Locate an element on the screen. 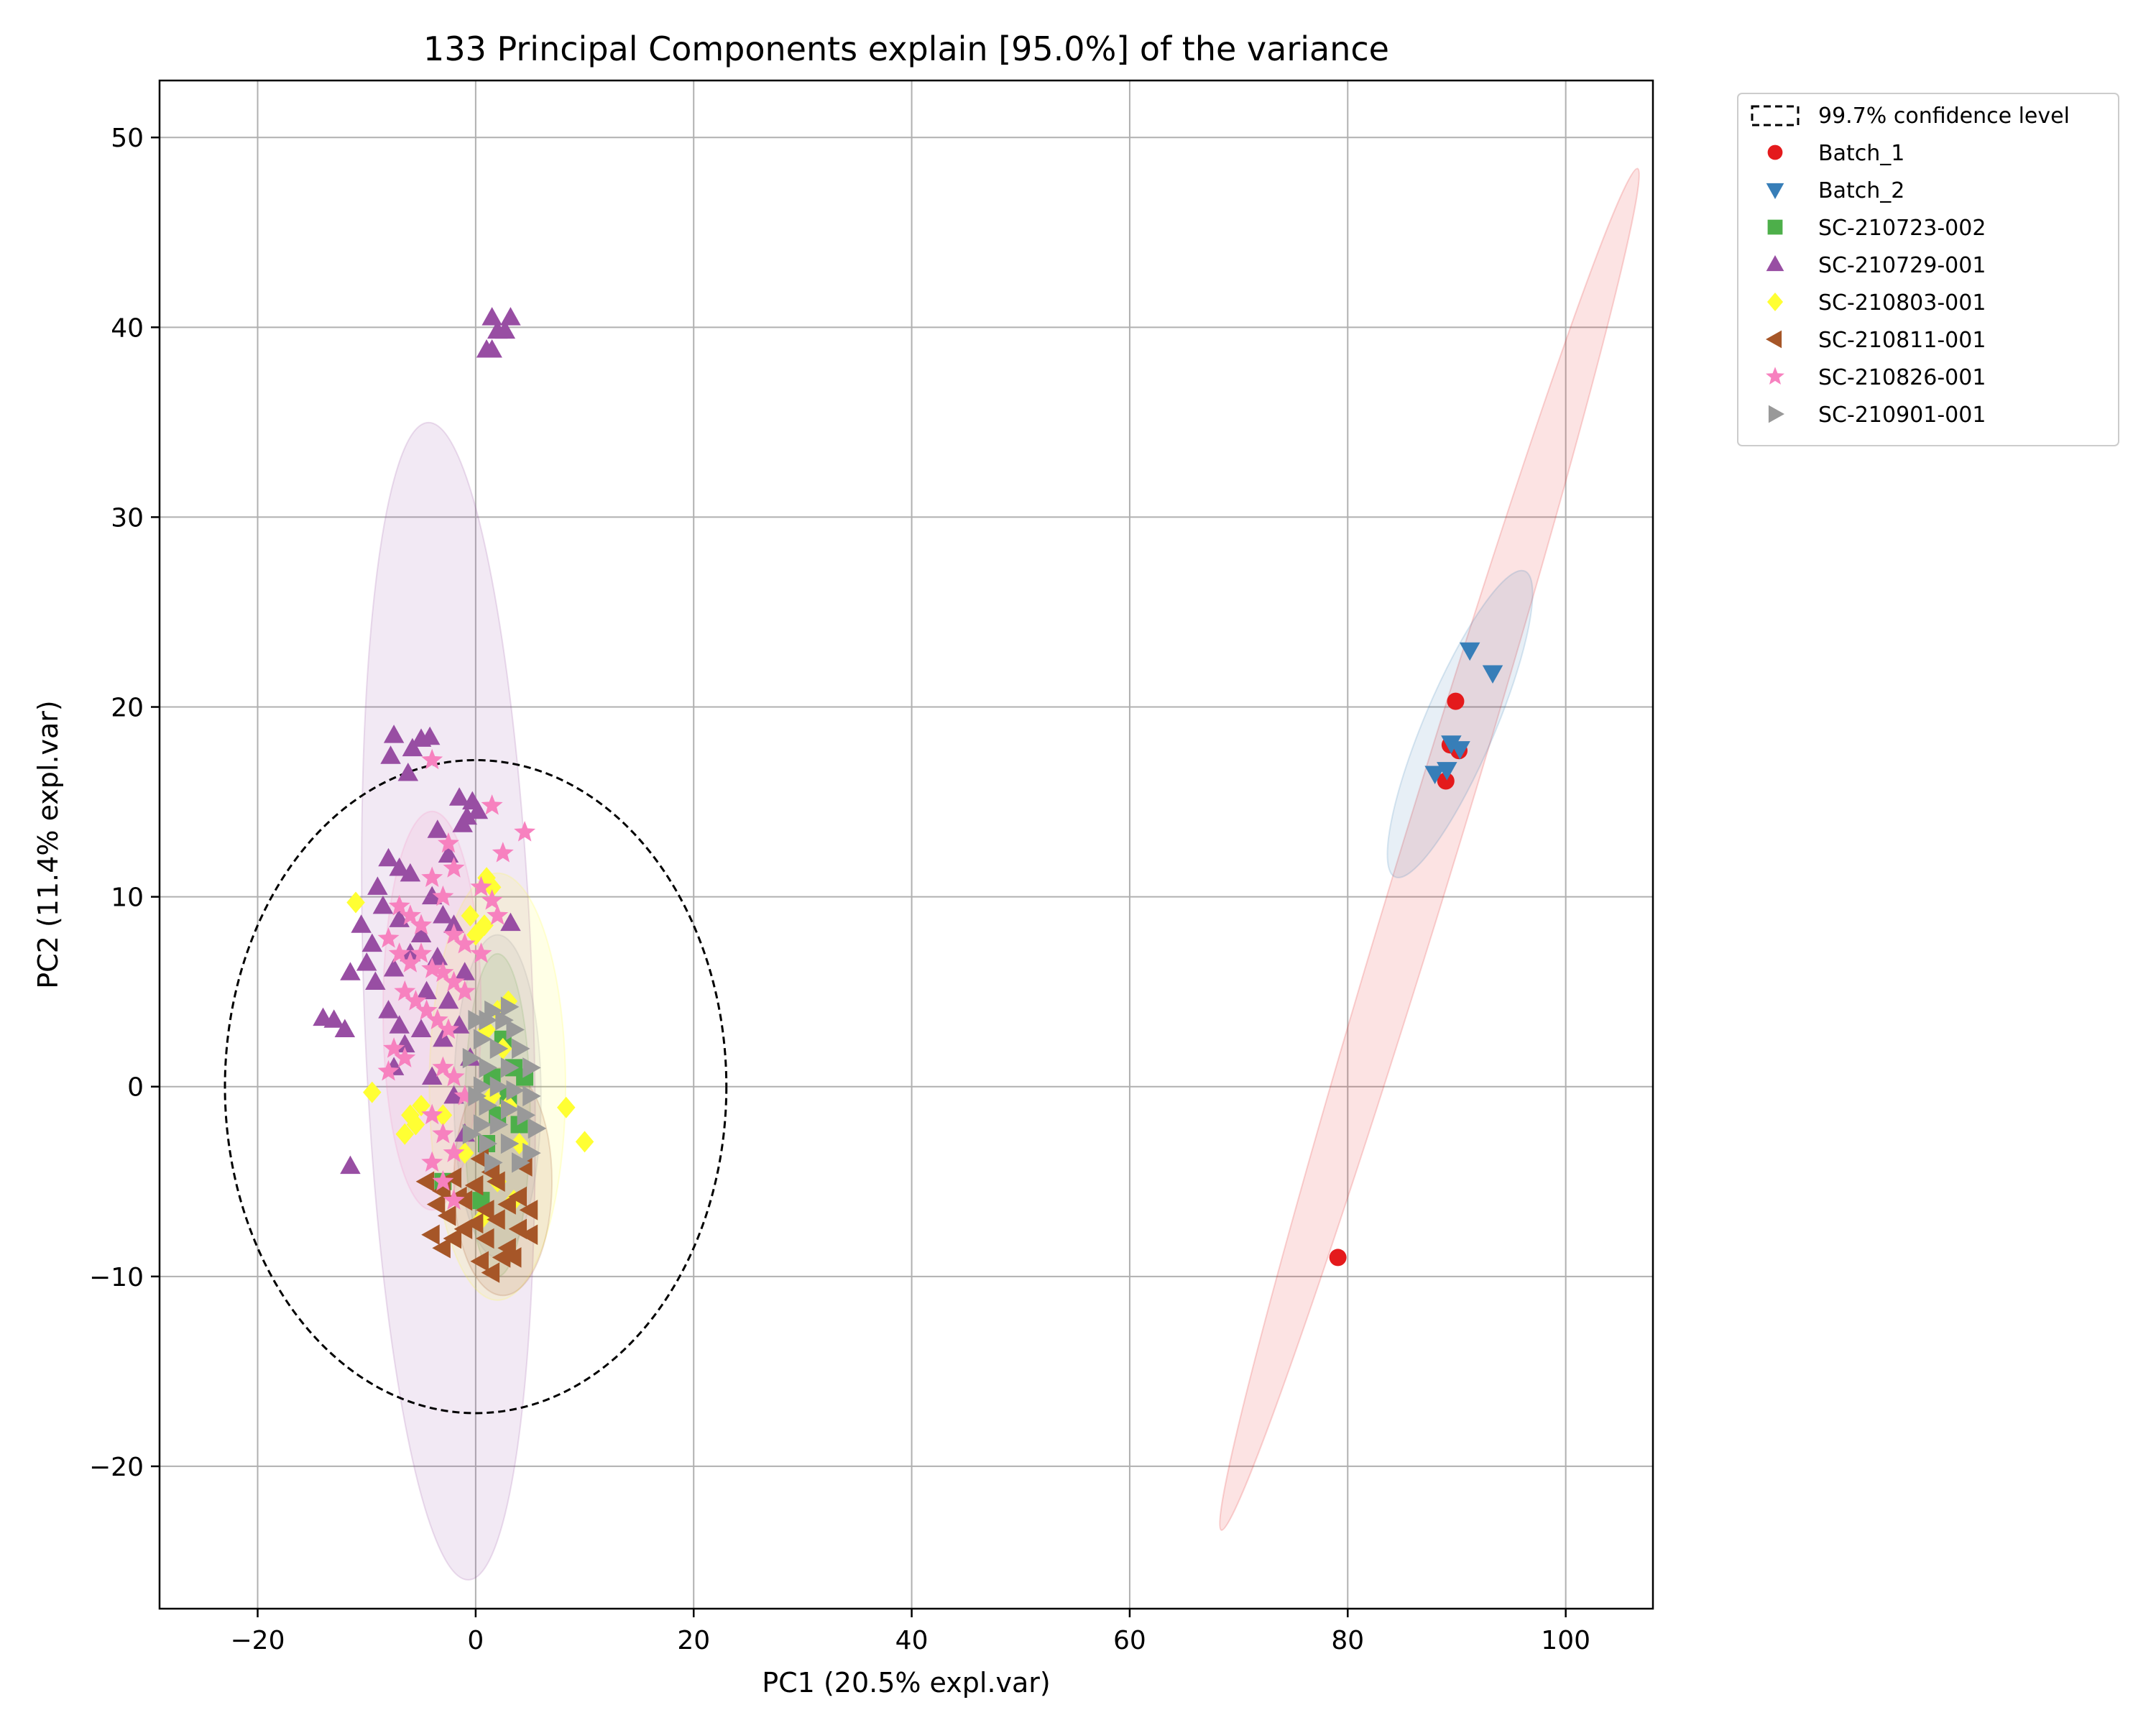 This screenshot has width=2156, height=1728. legend-label: SC-210803-001 is located at coordinates (1902, 303).